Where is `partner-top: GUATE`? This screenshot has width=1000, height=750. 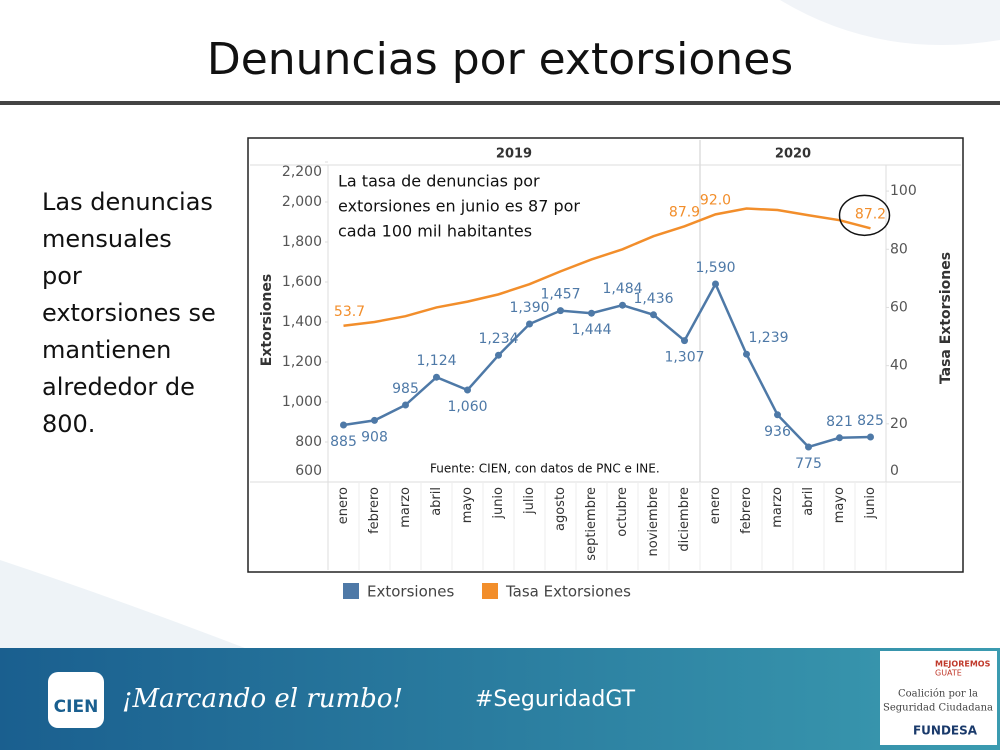
partner-top: GUATE is located at coordinates (948, 673).